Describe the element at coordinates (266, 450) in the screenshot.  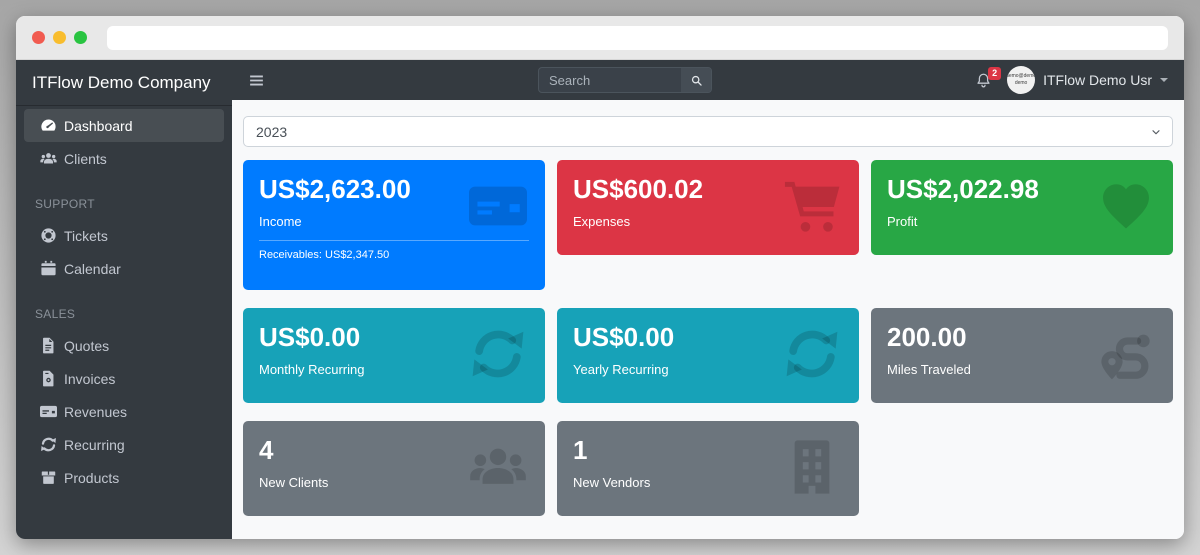
I see `card-value: 4` at that location.